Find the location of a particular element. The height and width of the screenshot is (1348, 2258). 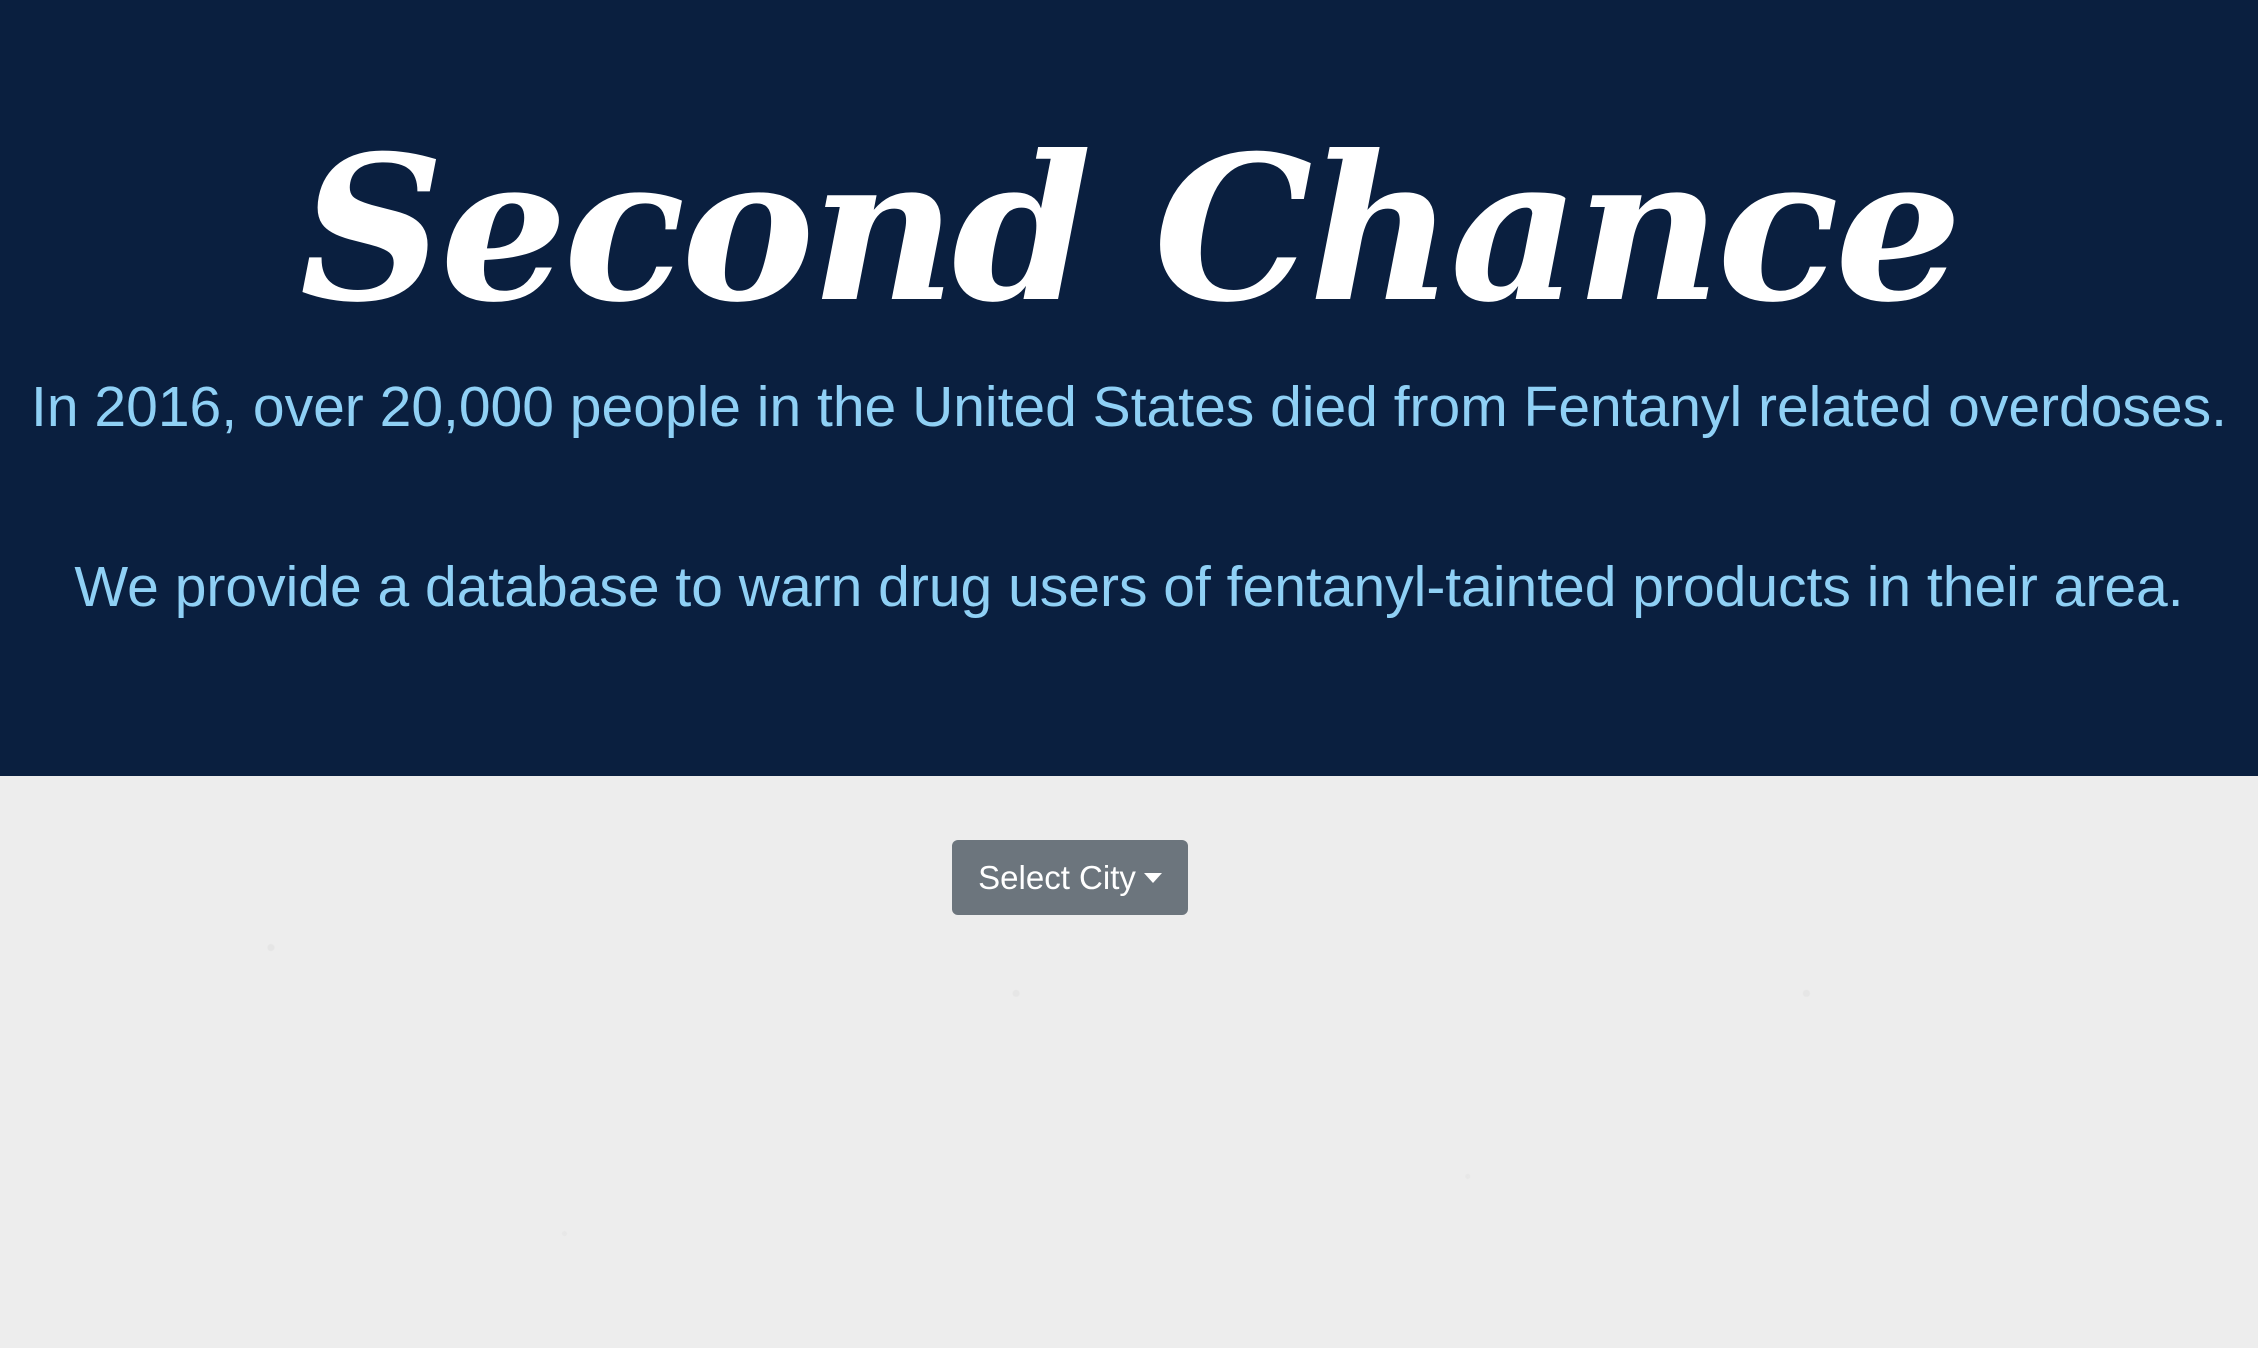

caret-down-icon is located at coordinates (1152, 878).